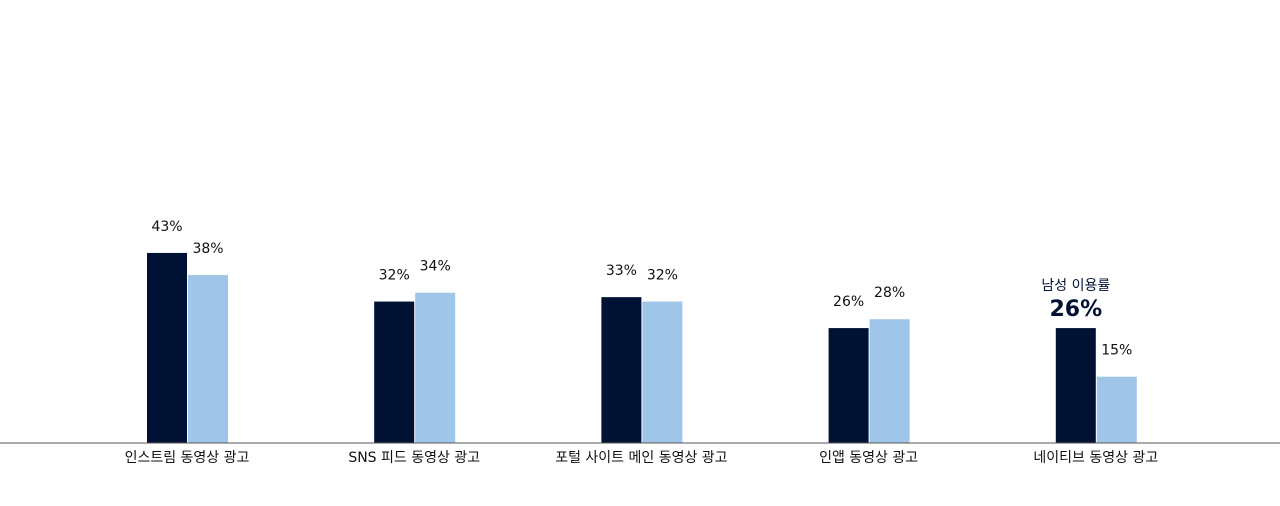  Describe the element at coordinates (1075, 286) in the screenshot. I see `annotation: 남성 이용률` at that location.